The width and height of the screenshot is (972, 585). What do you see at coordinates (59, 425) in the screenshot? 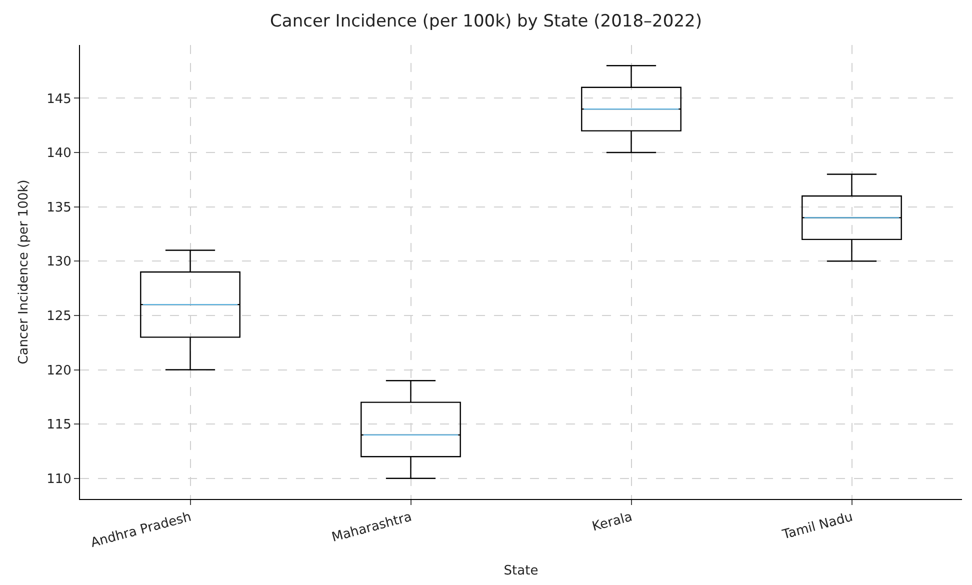
I see `y-tick-label: 115` at bounding box center [59, 425].